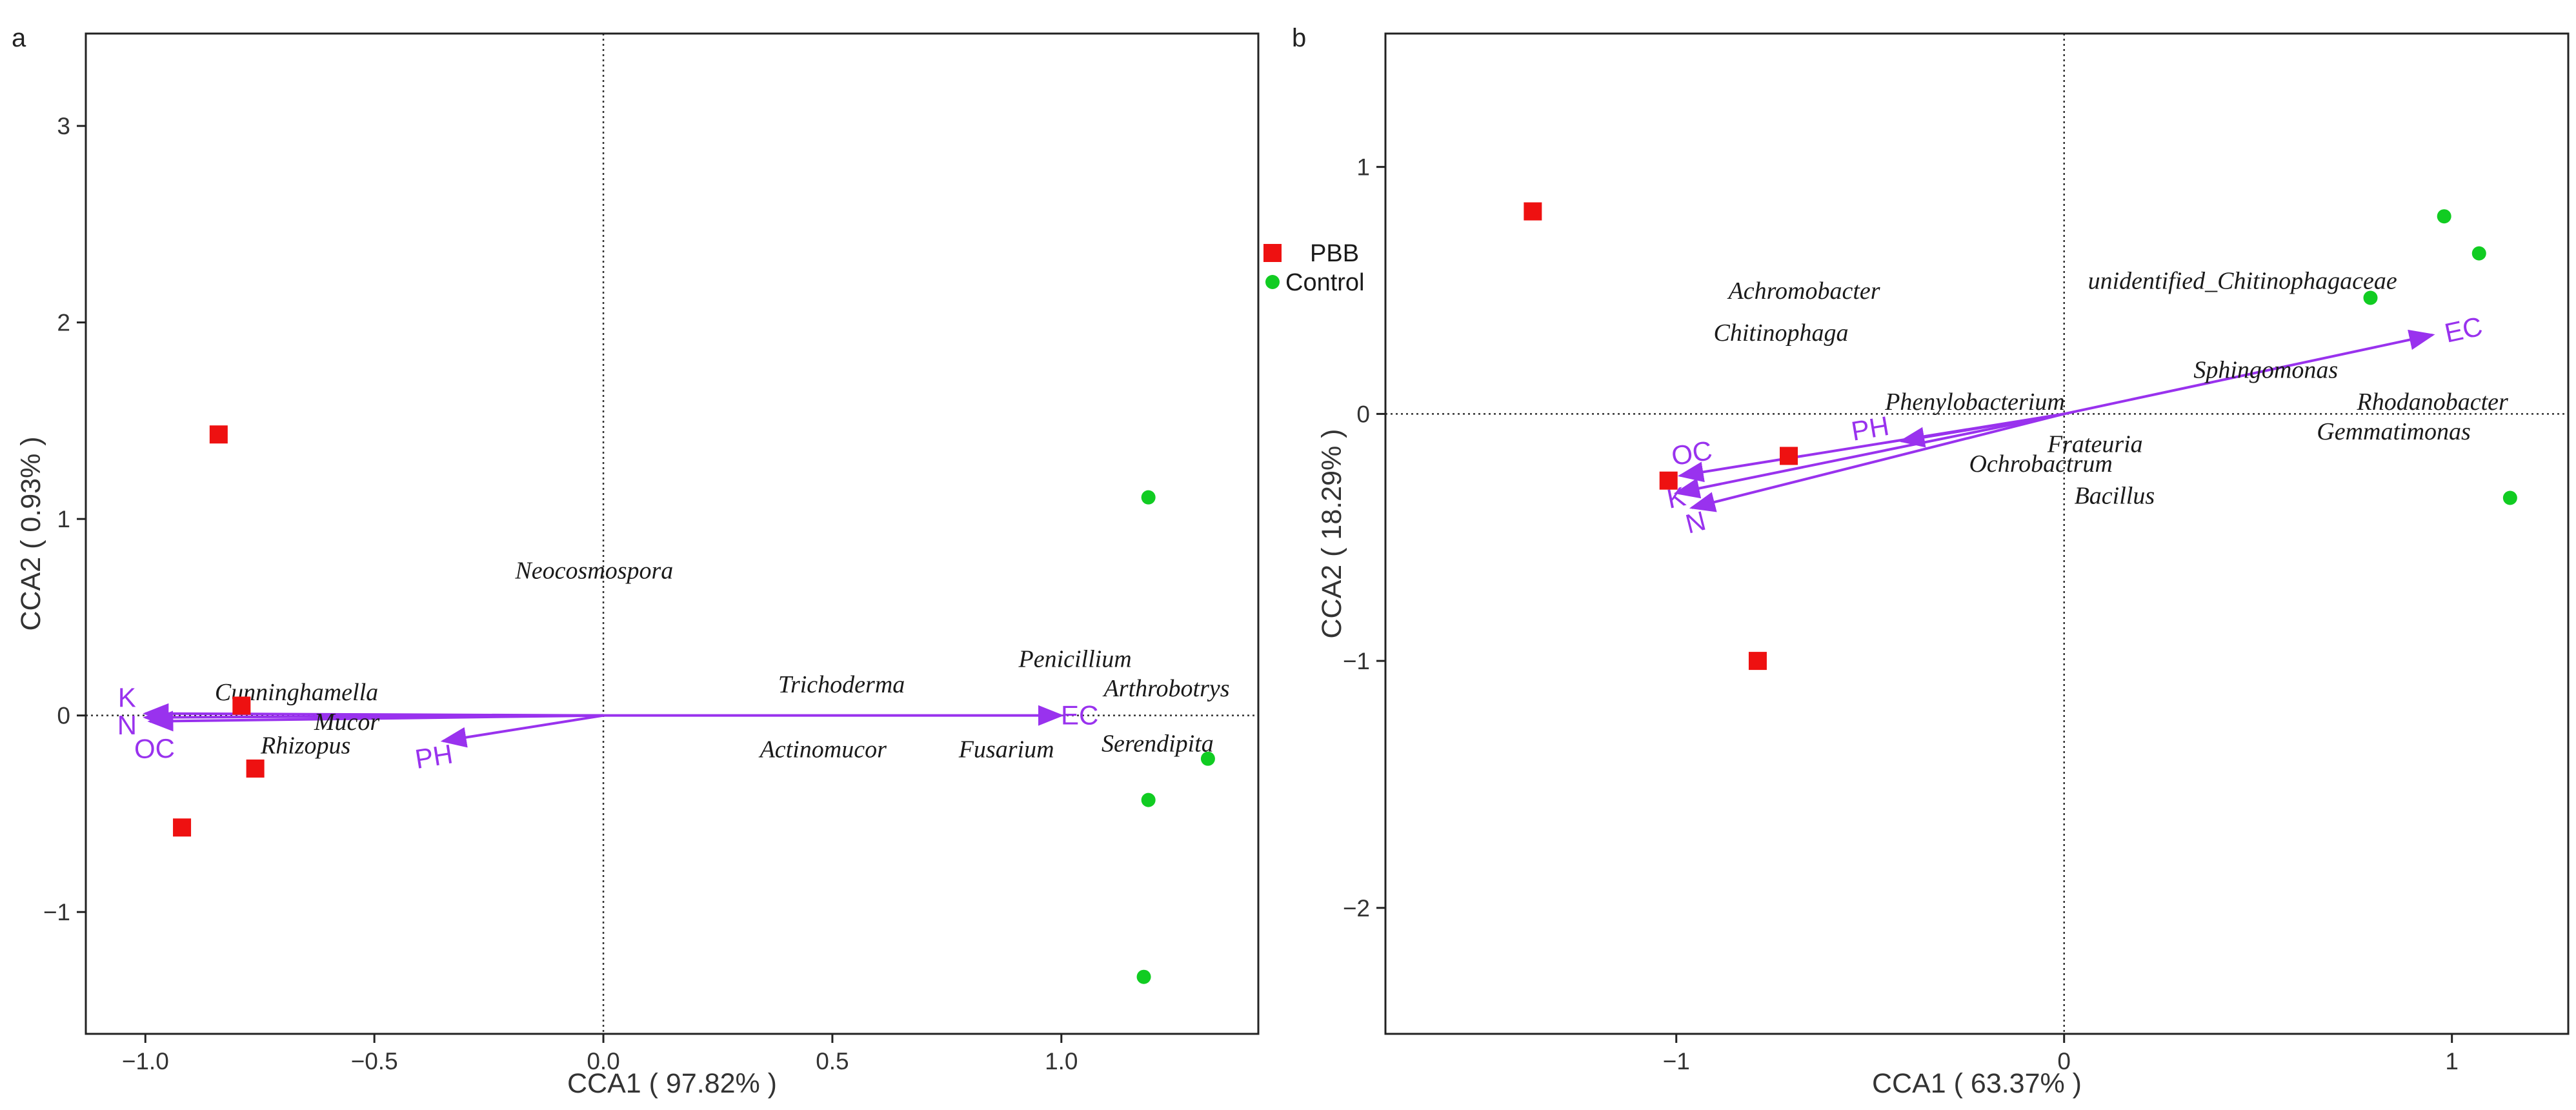  I want to click on legend-marker-control, so click(1272, 282).